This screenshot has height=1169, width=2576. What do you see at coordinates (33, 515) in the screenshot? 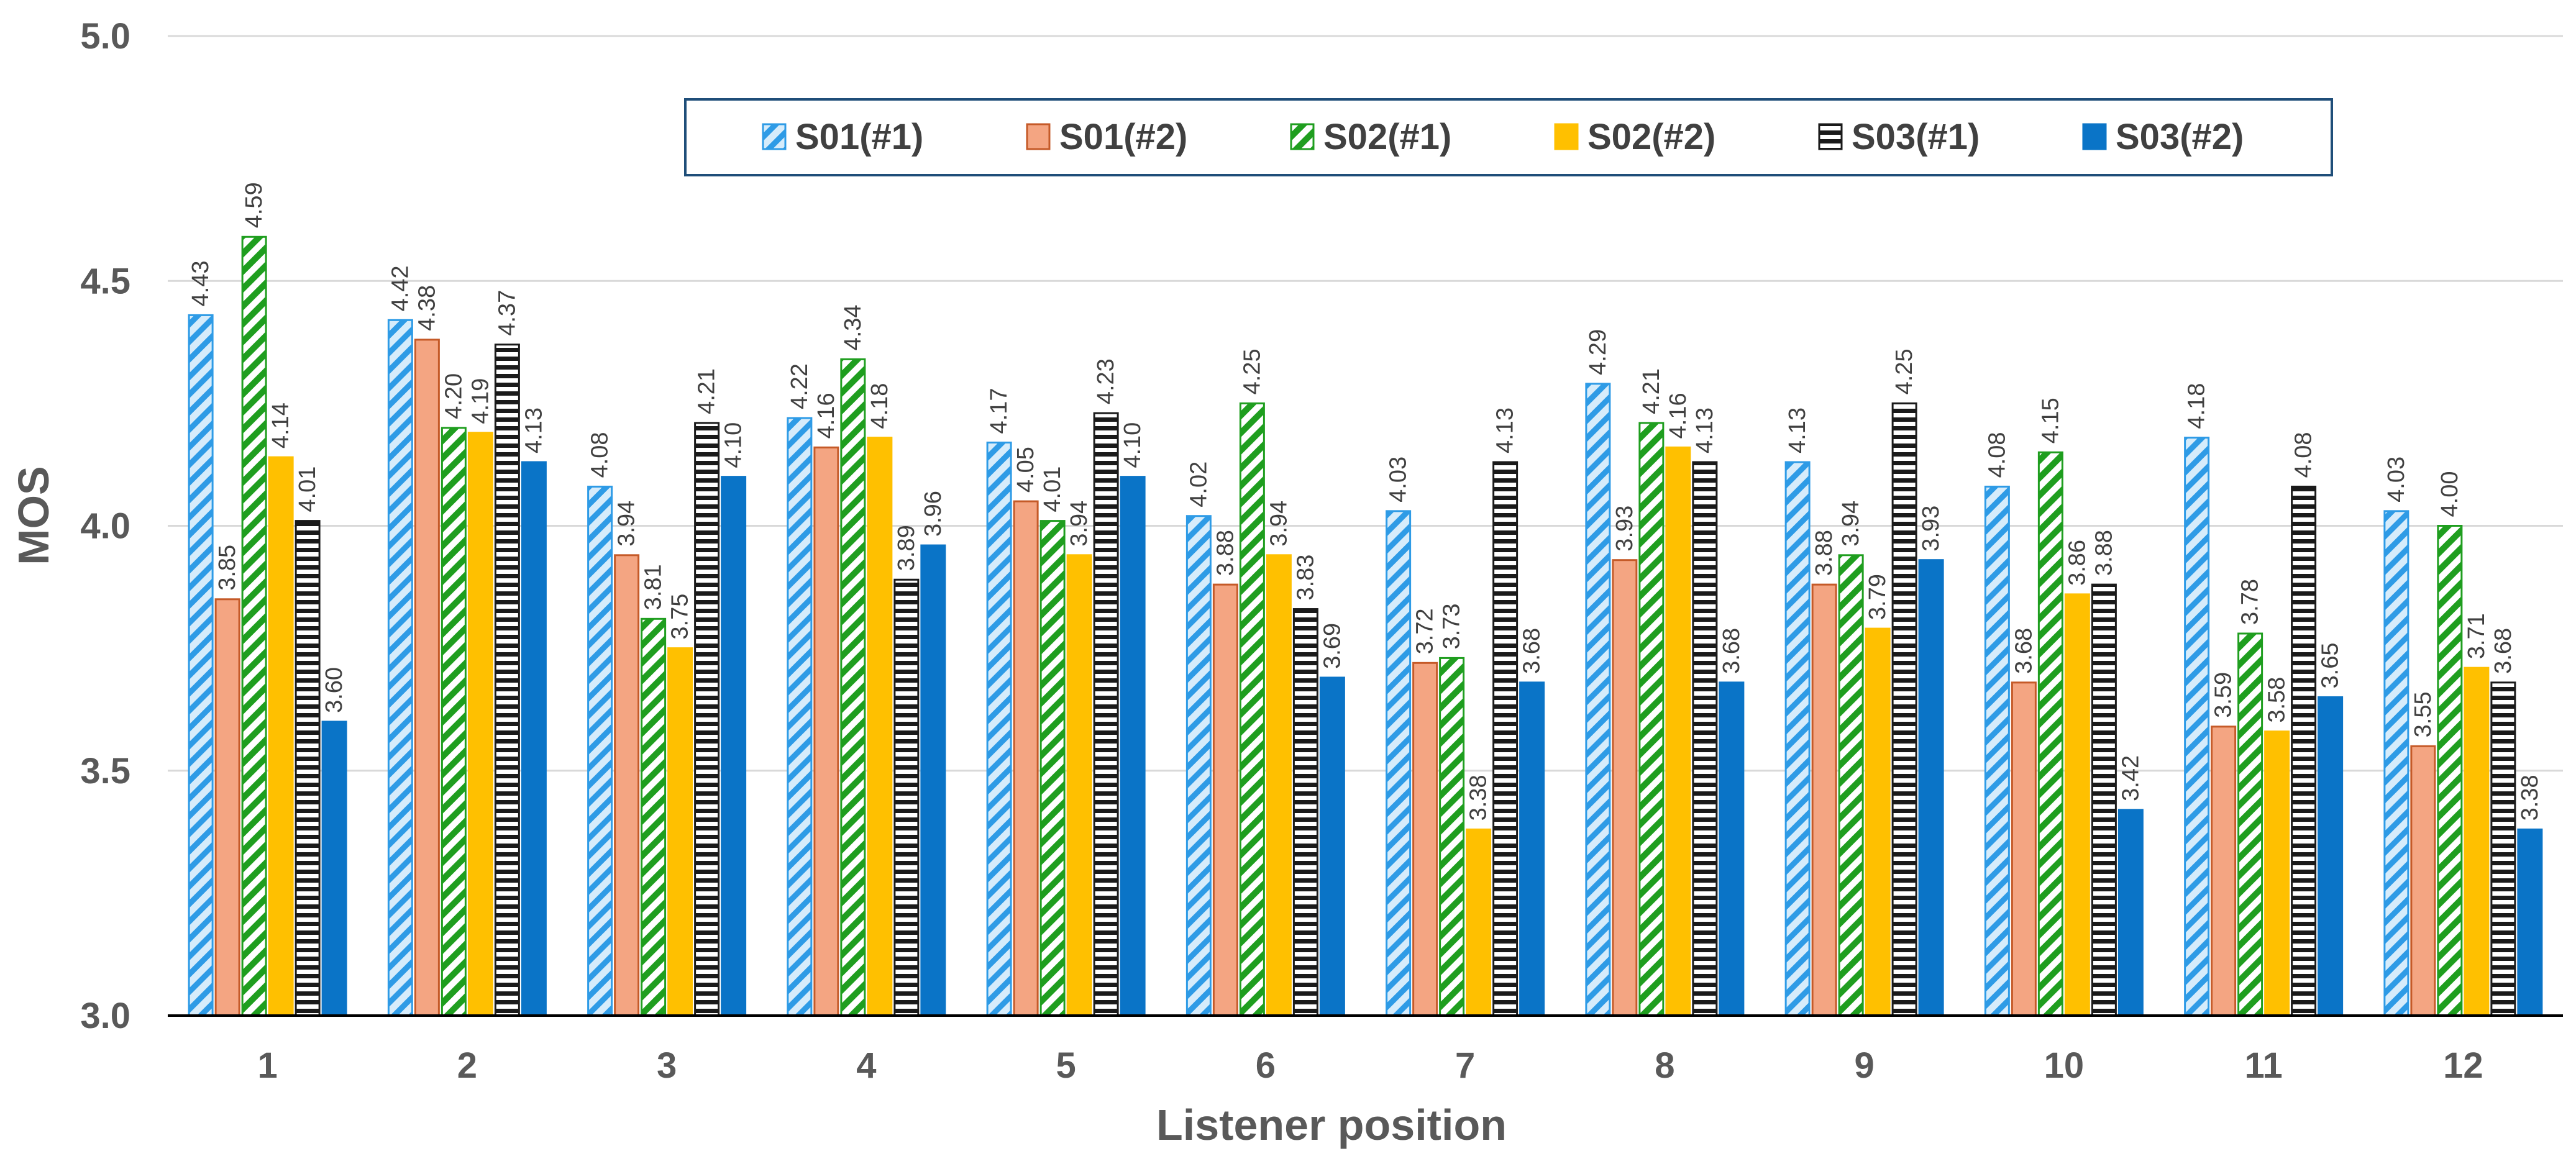
I see `y-axis-title: MOS` at bounding box center [33, 515].